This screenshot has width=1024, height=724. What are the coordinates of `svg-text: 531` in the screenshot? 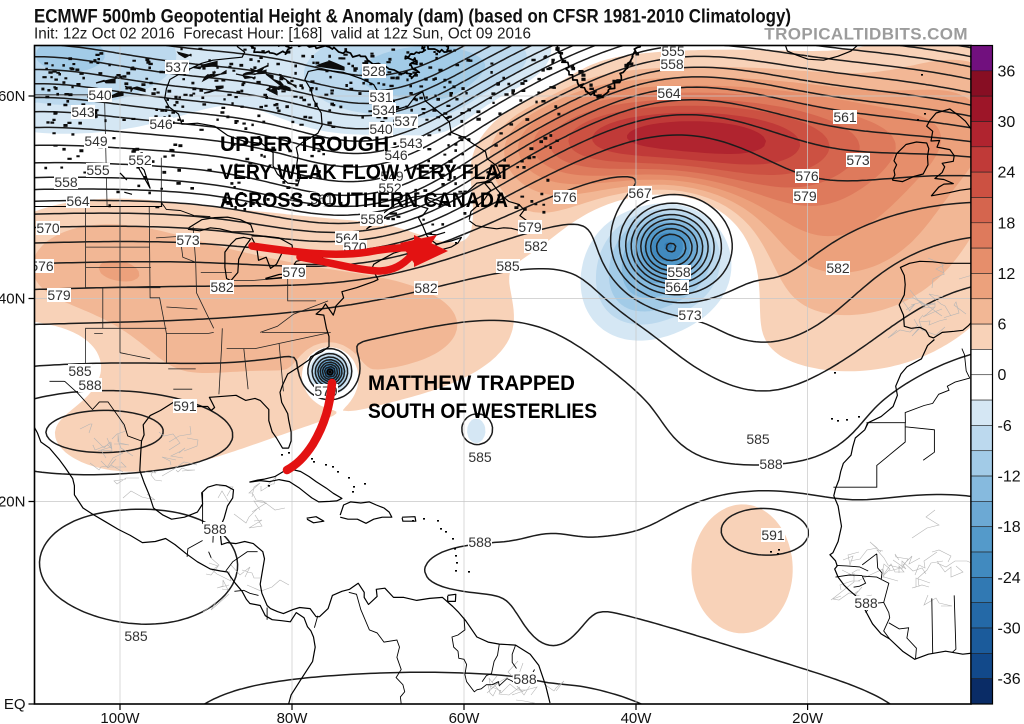 It's located at (381, 97).